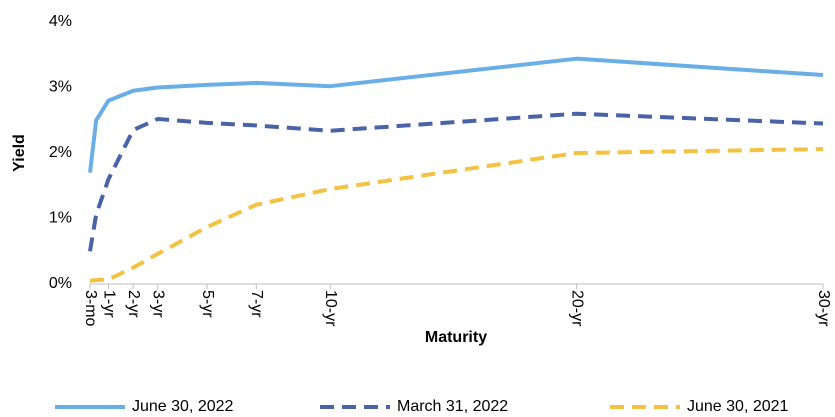 The height and width of the screenshot is (417, 835). What do you see at coordinates (330, 308) in the screenshot?
I see `x-tick-label: 10-yr` at bounding box center [330, 308].